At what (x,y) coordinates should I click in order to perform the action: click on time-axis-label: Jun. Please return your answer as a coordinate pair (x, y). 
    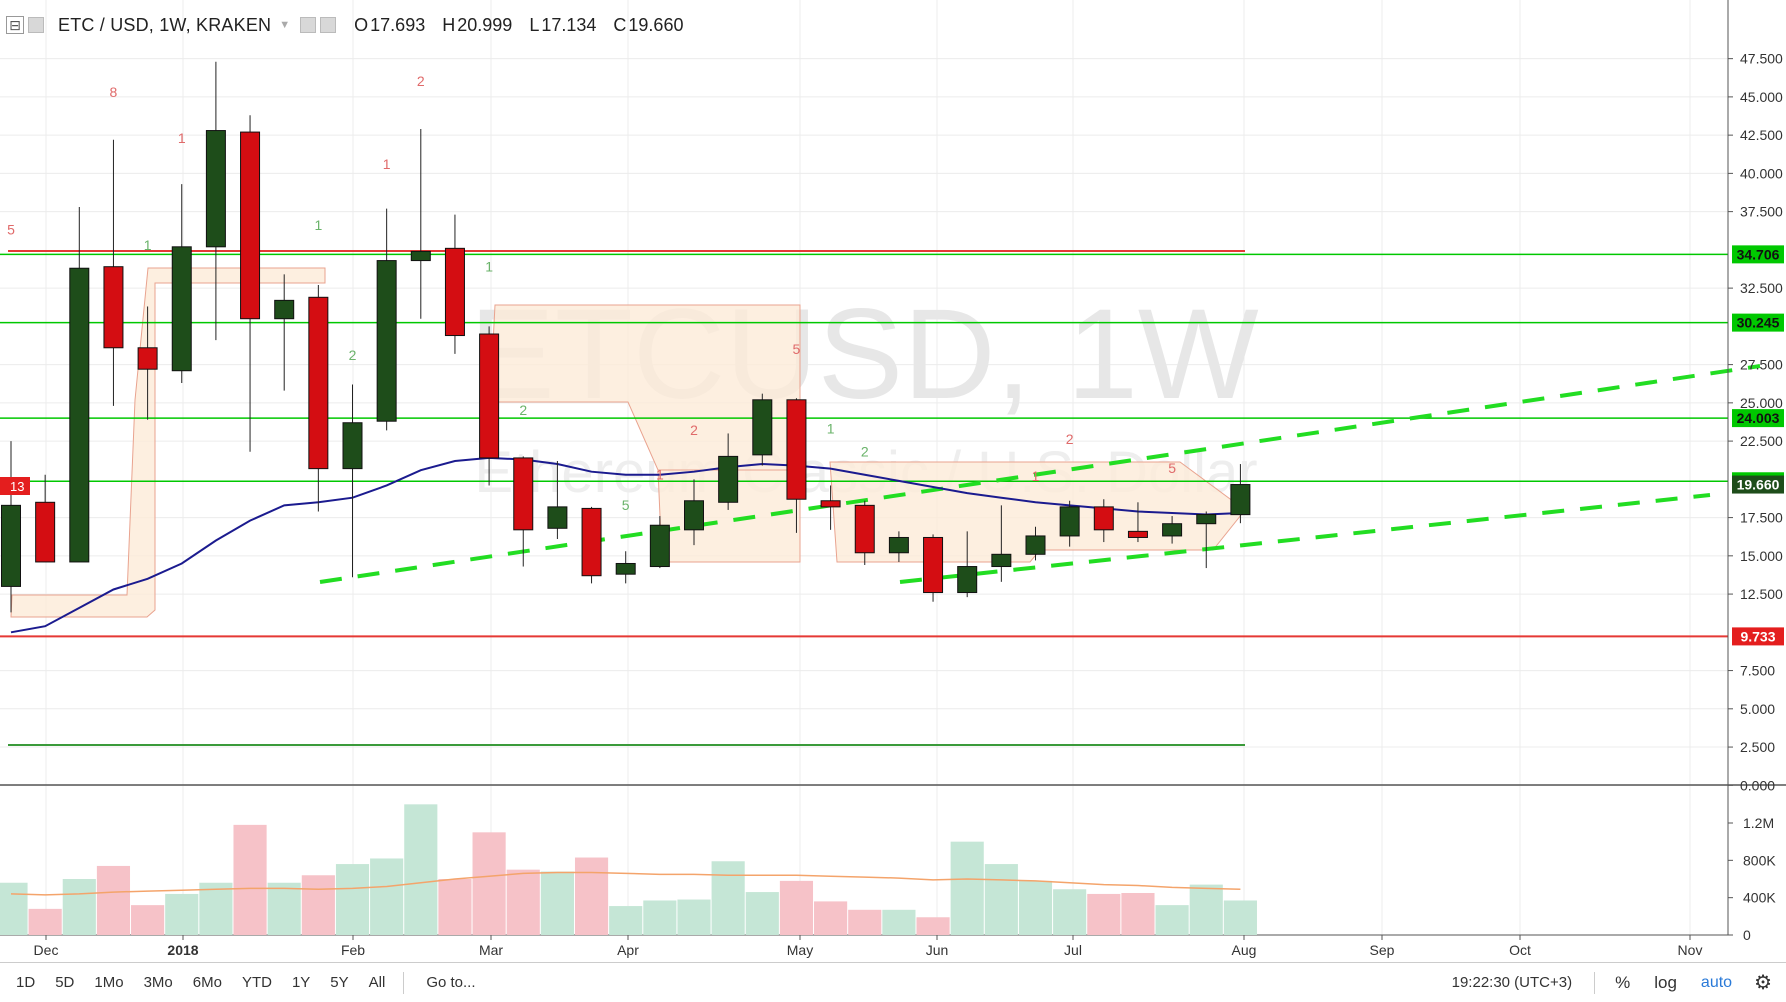
    Looking at the image, I should click on (937, 950).